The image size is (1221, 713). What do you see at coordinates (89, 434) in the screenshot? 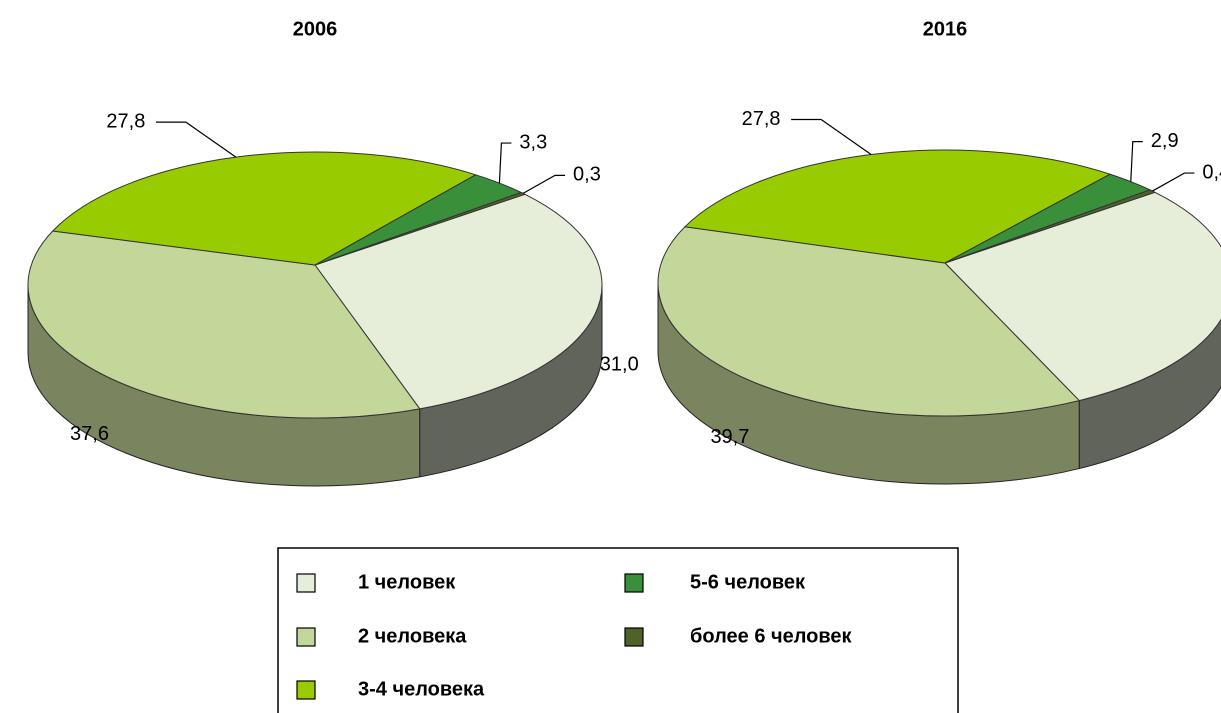
I see `data-label: 37,6` at bounding box center [89, 434].